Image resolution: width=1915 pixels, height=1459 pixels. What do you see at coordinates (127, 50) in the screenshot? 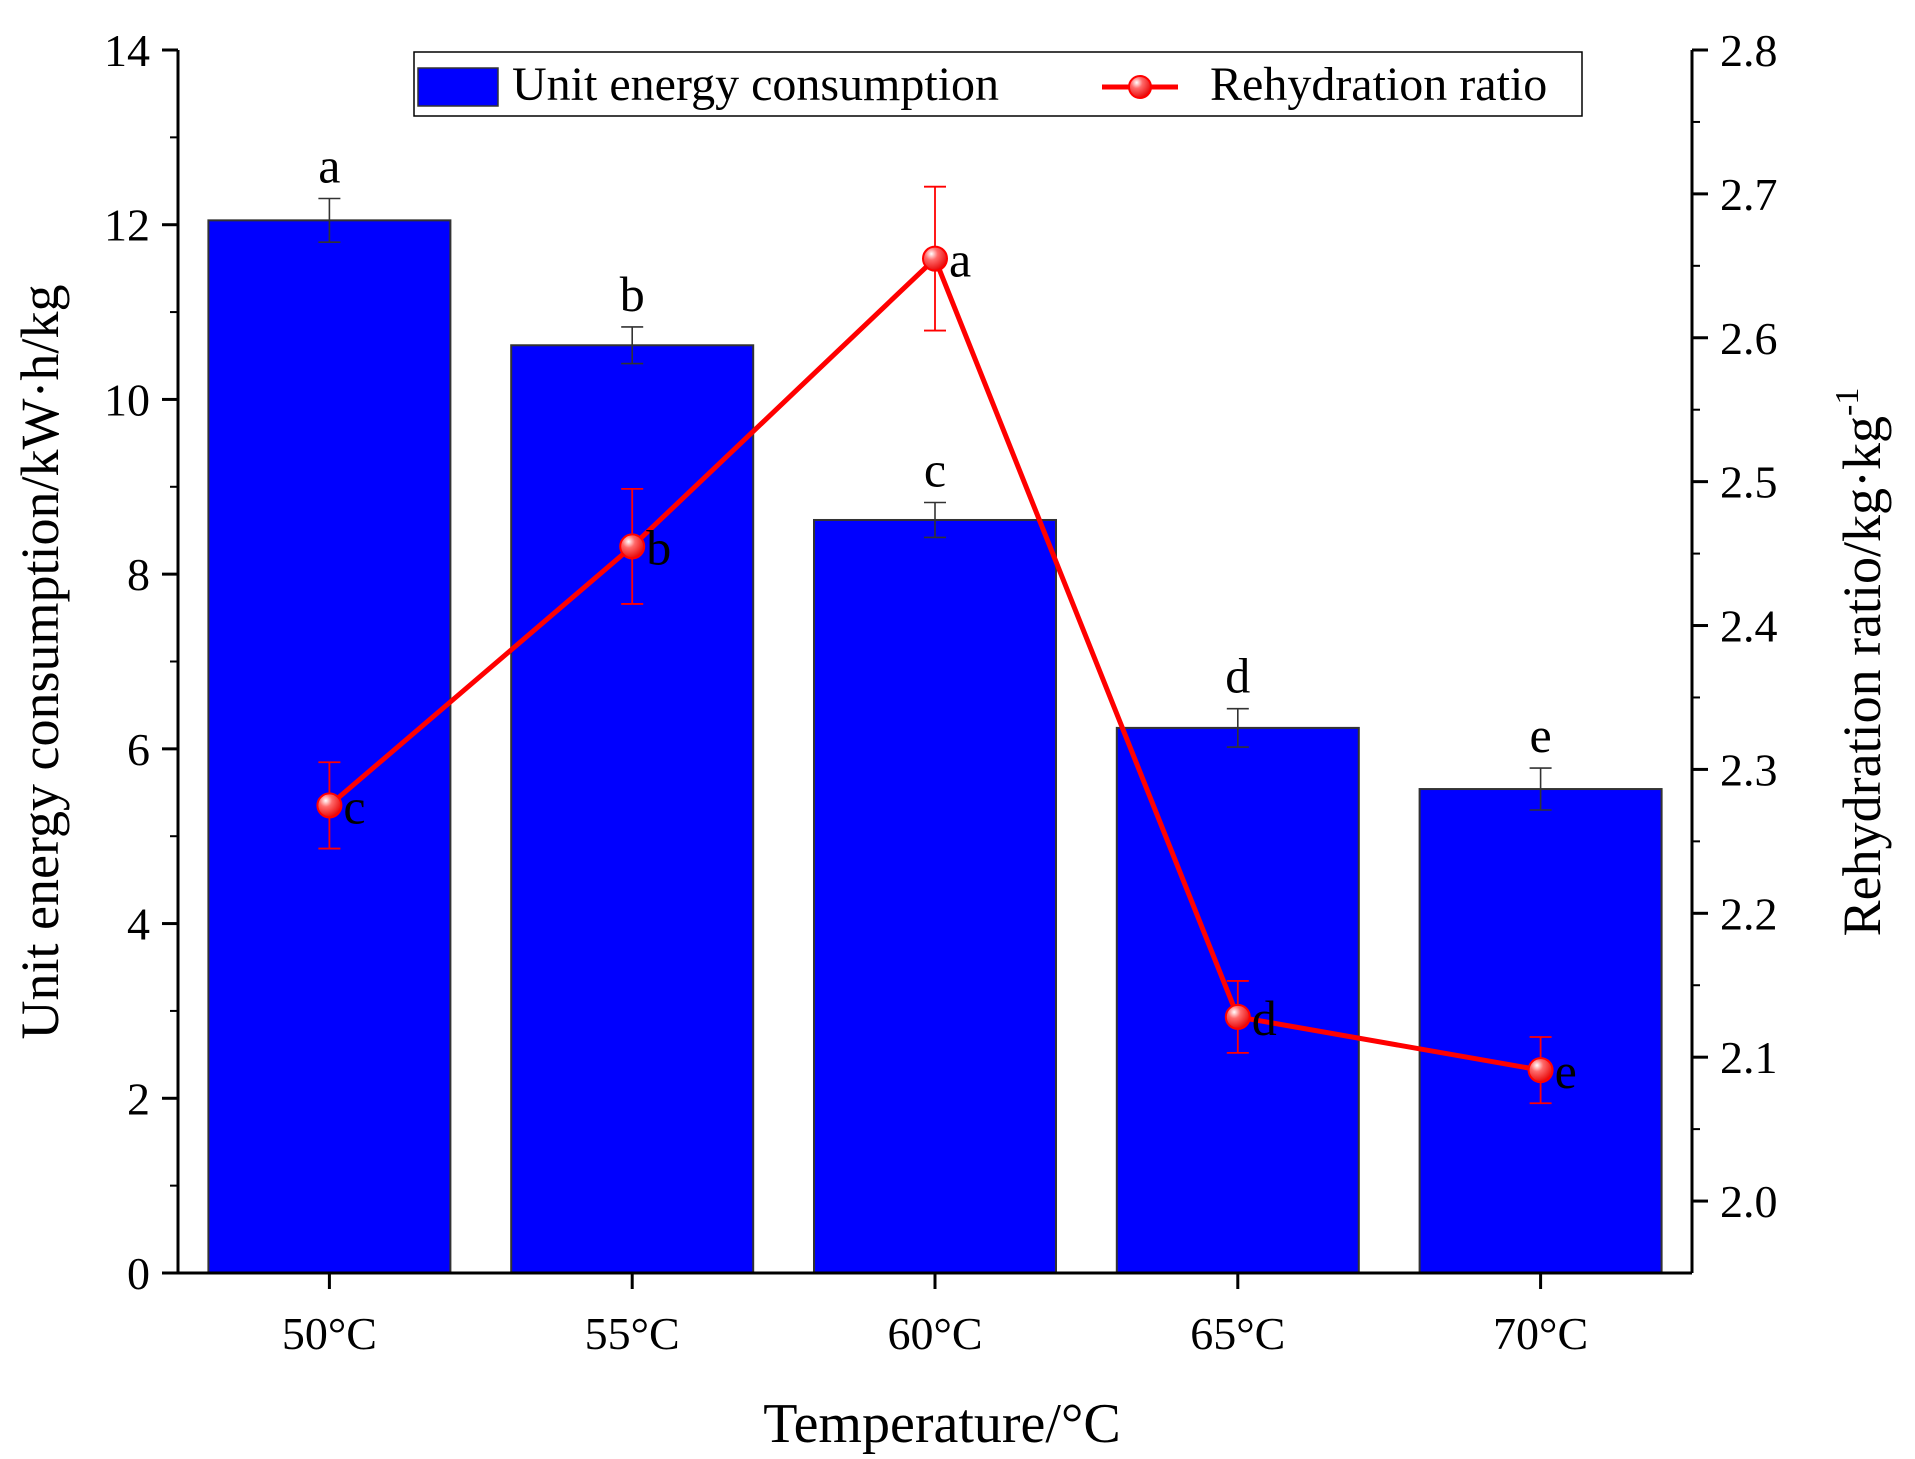
I see `y-tick-label-7: 14` at bounding box center [127, 50].